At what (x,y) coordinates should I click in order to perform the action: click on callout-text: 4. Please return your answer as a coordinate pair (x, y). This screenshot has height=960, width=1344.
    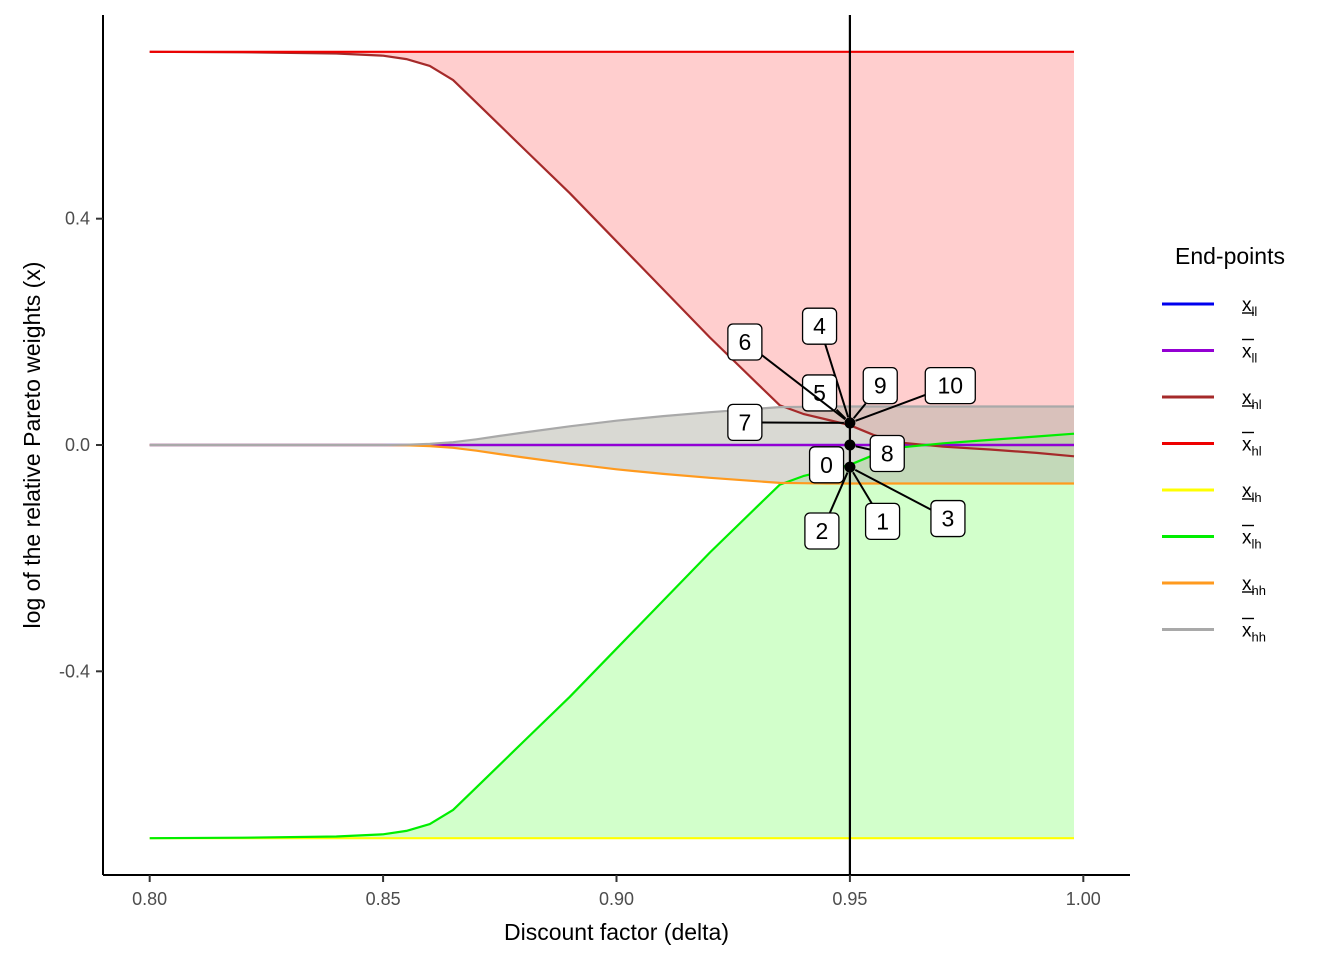
    Looking at the image, I should click on (819, 326).